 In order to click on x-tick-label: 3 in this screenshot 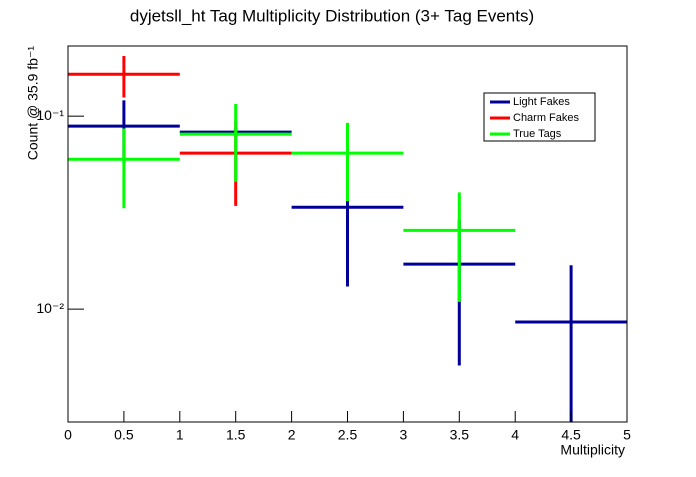, I will do `click(404, 435)`.